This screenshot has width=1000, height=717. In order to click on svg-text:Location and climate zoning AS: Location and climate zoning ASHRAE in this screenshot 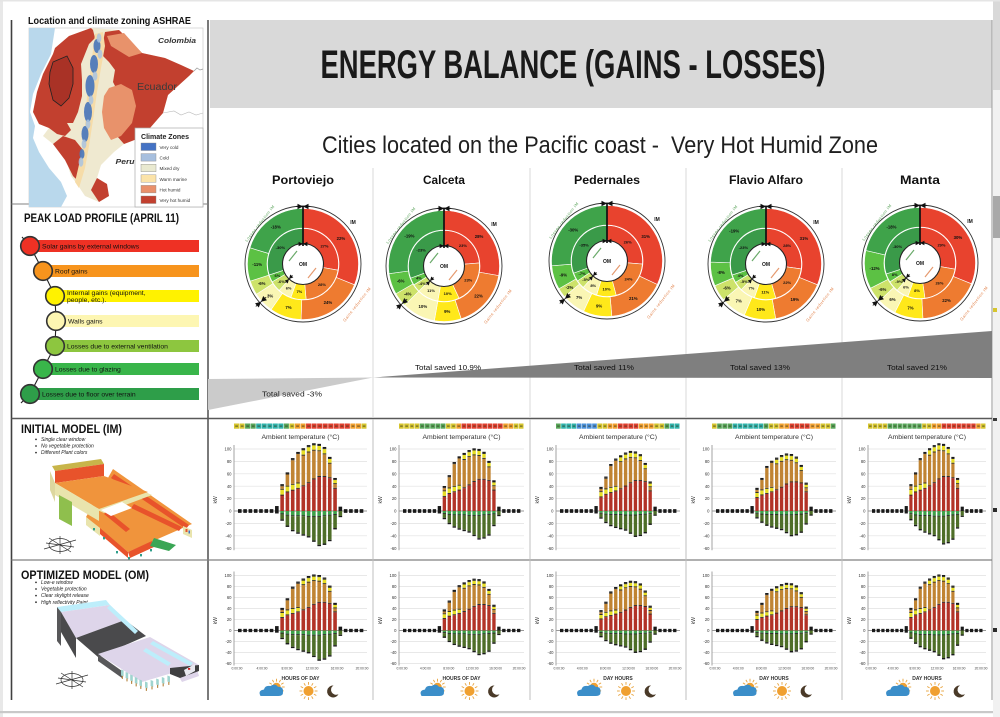, I will do `click(109, 21)`.